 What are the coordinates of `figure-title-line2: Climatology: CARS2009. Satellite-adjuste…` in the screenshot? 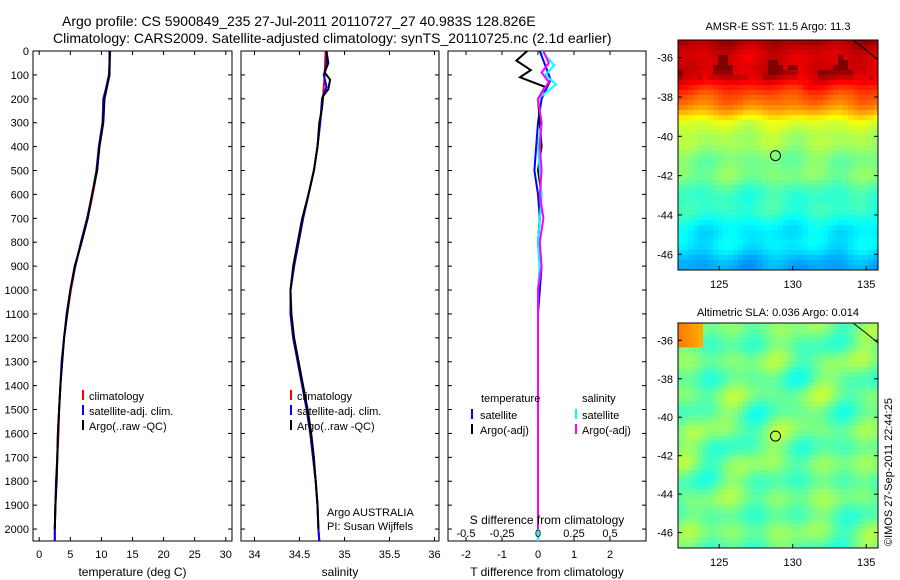 It's located at (332, 38).